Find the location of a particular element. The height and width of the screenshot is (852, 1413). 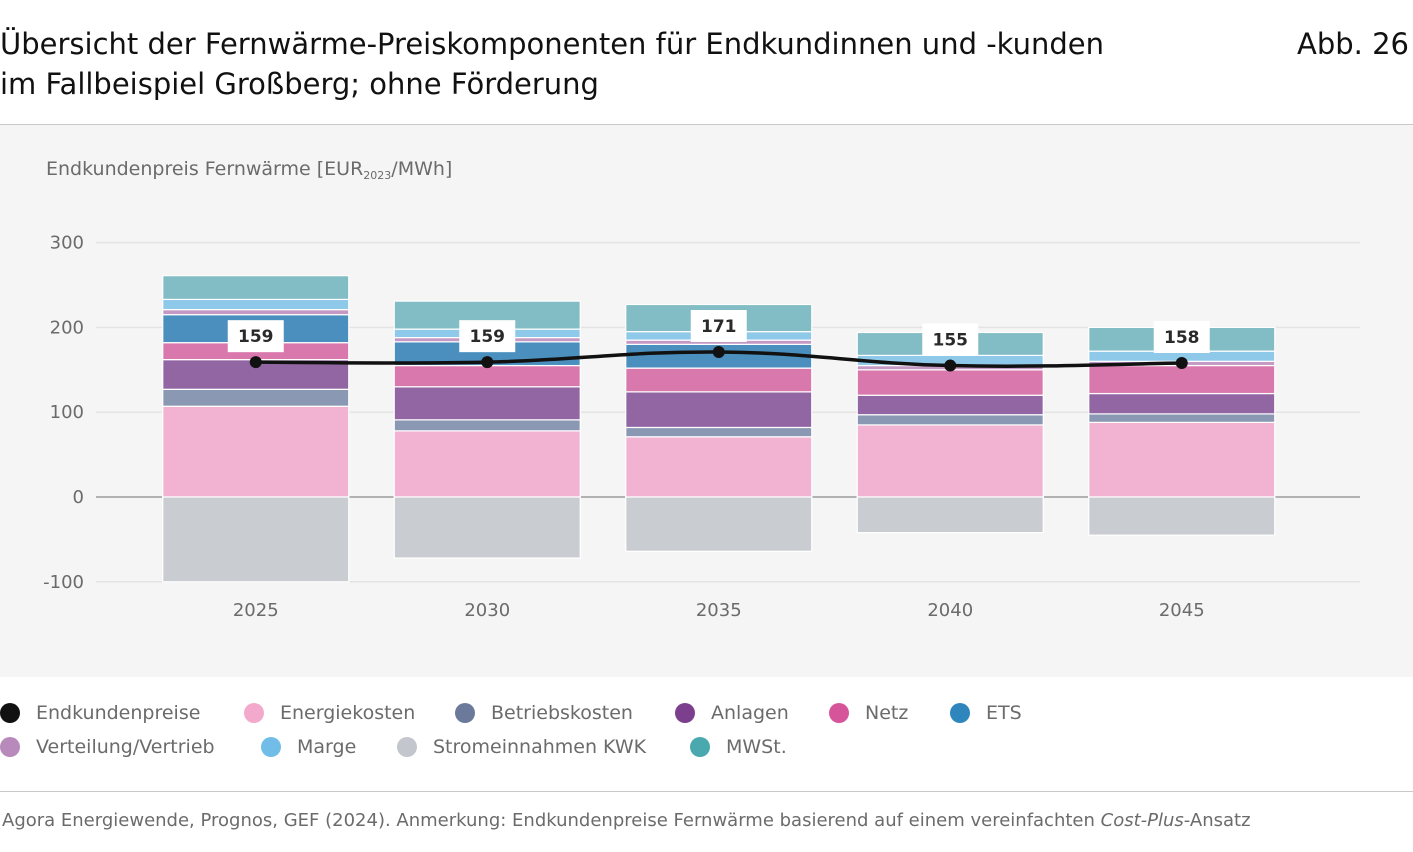

legend-label: Stromeinnahmen KWK is located at coordinates (540, 747).